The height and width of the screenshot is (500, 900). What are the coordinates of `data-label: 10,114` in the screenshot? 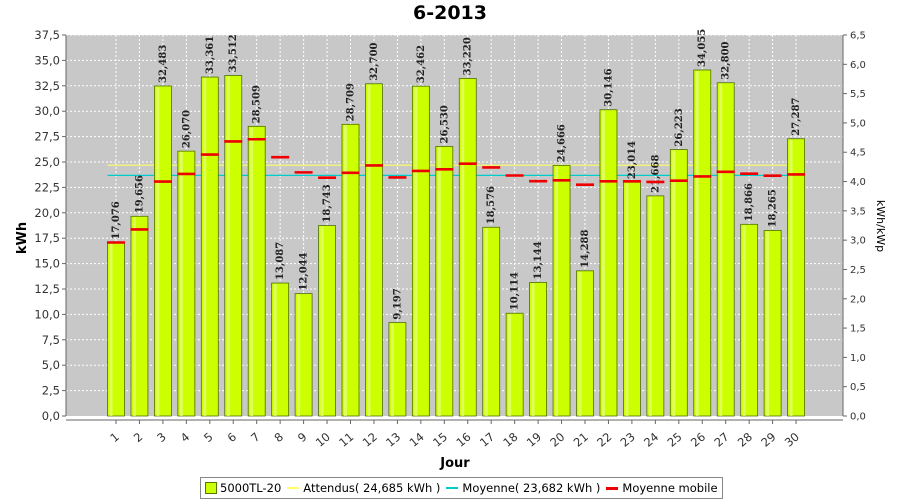 It's located at (515, 291).